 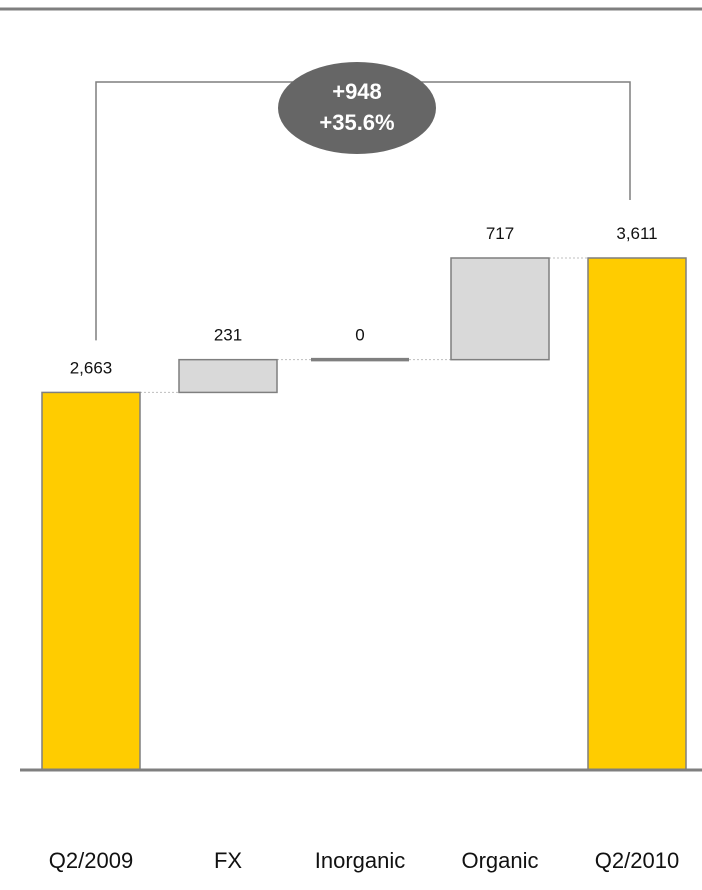 I want to click on value-label-fx: 231, so click(x=228, y=335).